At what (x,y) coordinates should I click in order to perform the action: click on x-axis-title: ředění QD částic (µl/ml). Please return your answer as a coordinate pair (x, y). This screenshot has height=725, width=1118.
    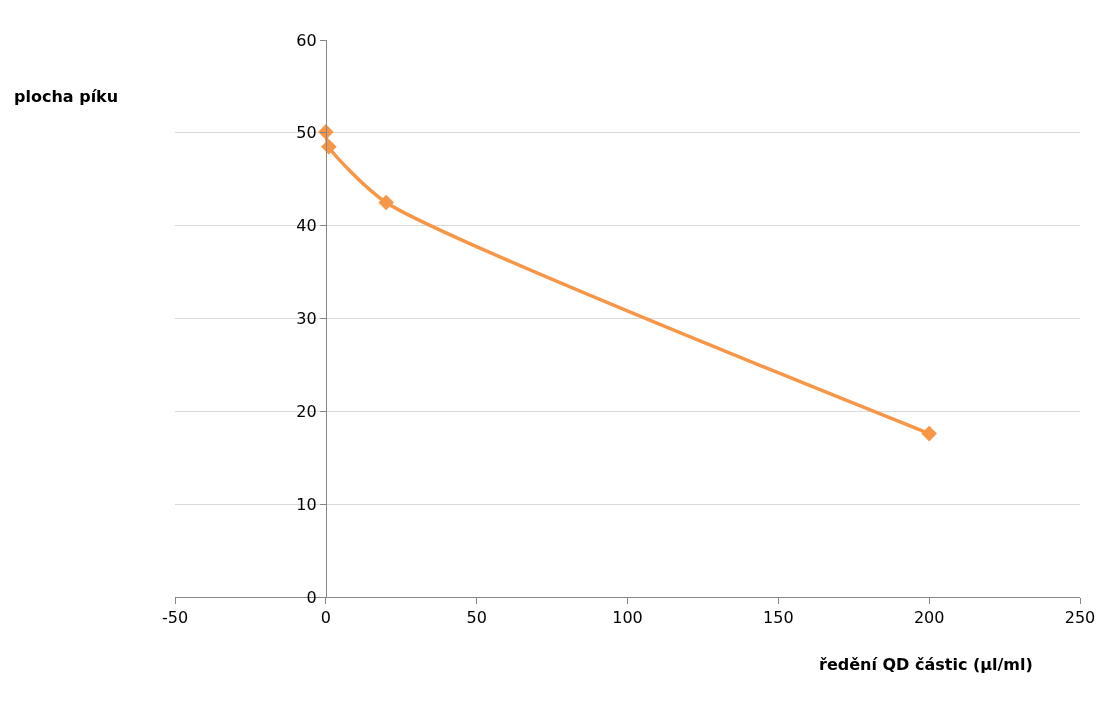
    Looking at the image, I should click on (926, 664).